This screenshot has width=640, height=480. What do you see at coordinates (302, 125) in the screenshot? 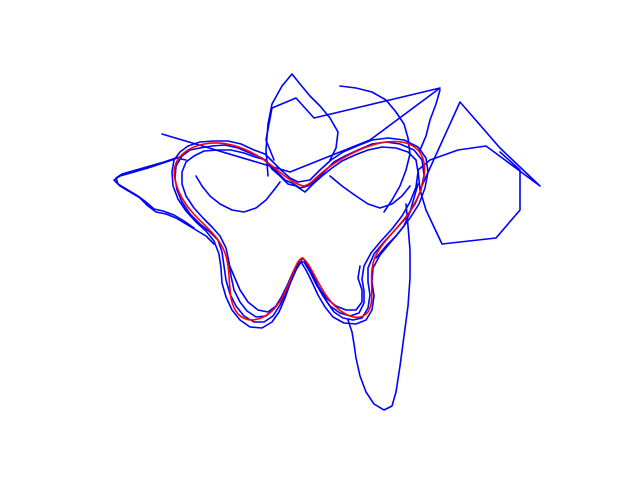
I see `blue-trace-top-loop` at bounding box center [302, 125].